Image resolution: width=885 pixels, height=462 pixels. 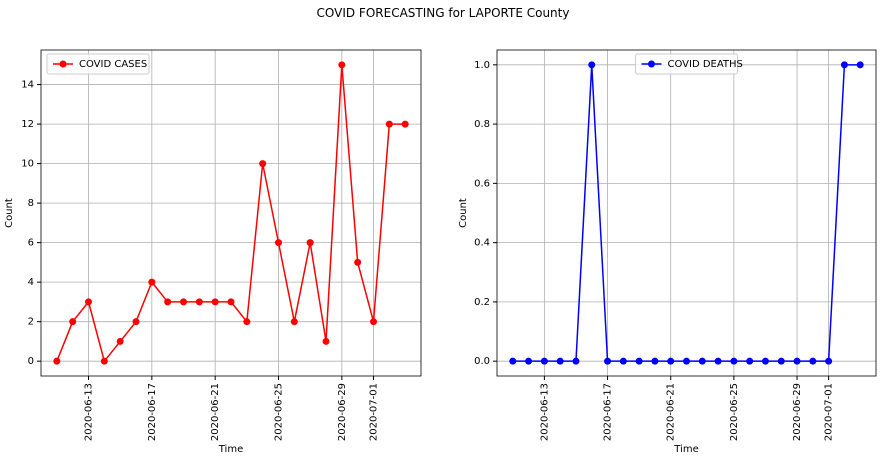 What do you see at coordinates (482, 243) in the screenshot?
I see `y-tick-label: 0.4` at bounding box center [482, 243].